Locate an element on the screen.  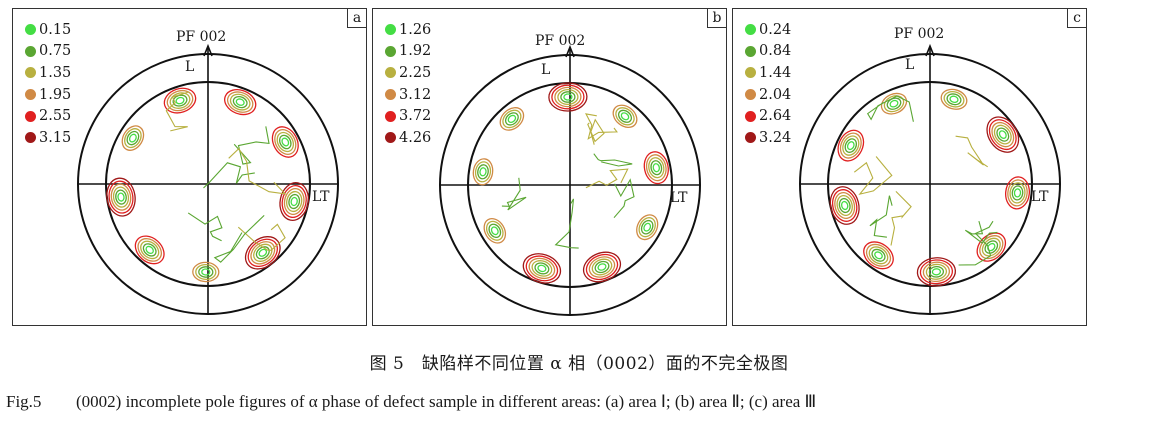
legend-item: 2.25 is located at coordinates (408, 73).